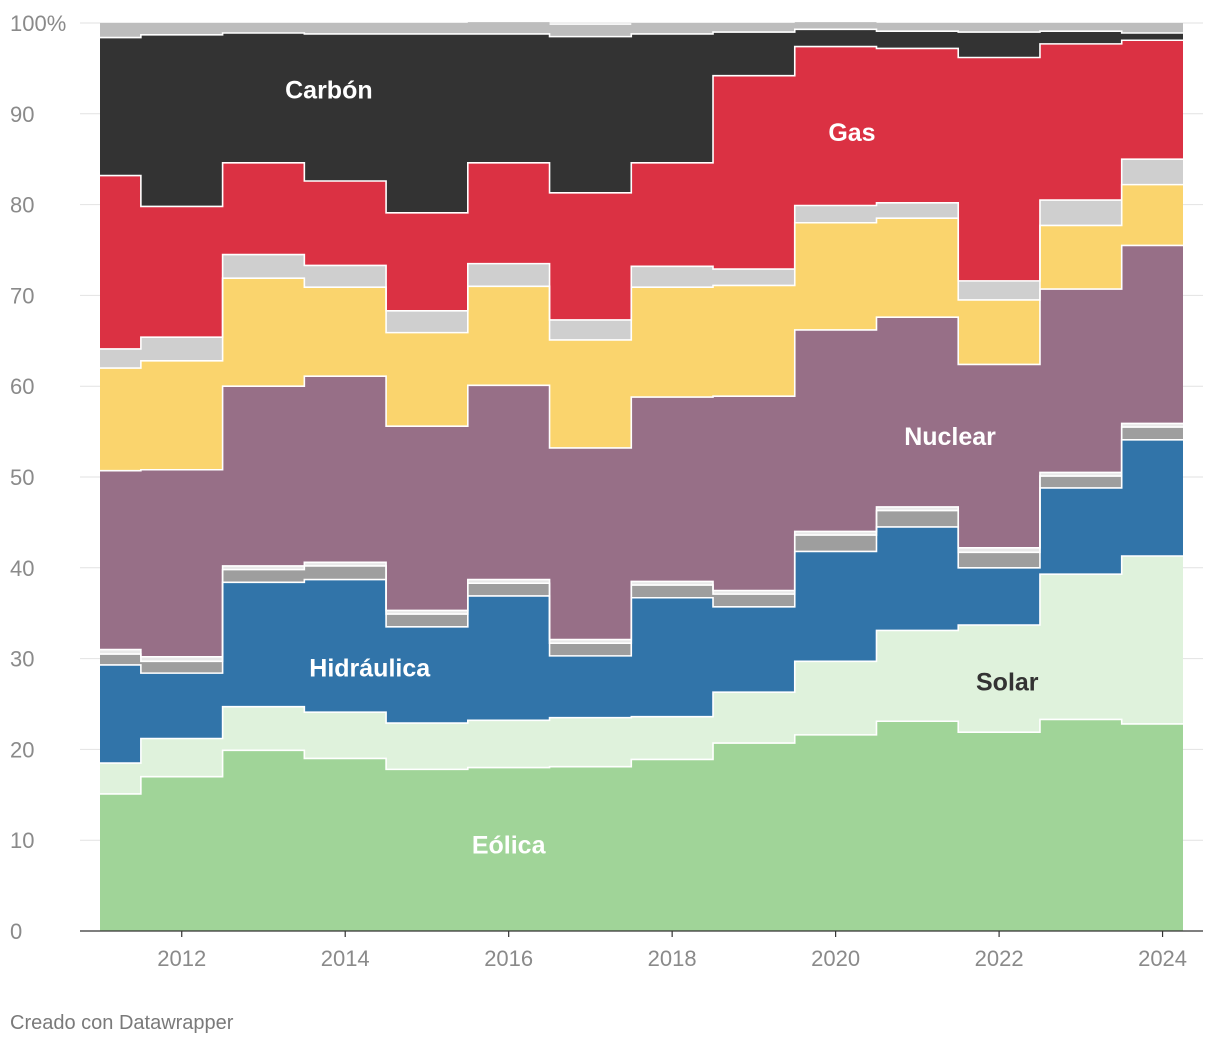 This screenshot has width=1220, height=1048. Describe the element at coordinates (508, 958) in the screenshot. I see `x-tick-label-2016: 2016` at that location.